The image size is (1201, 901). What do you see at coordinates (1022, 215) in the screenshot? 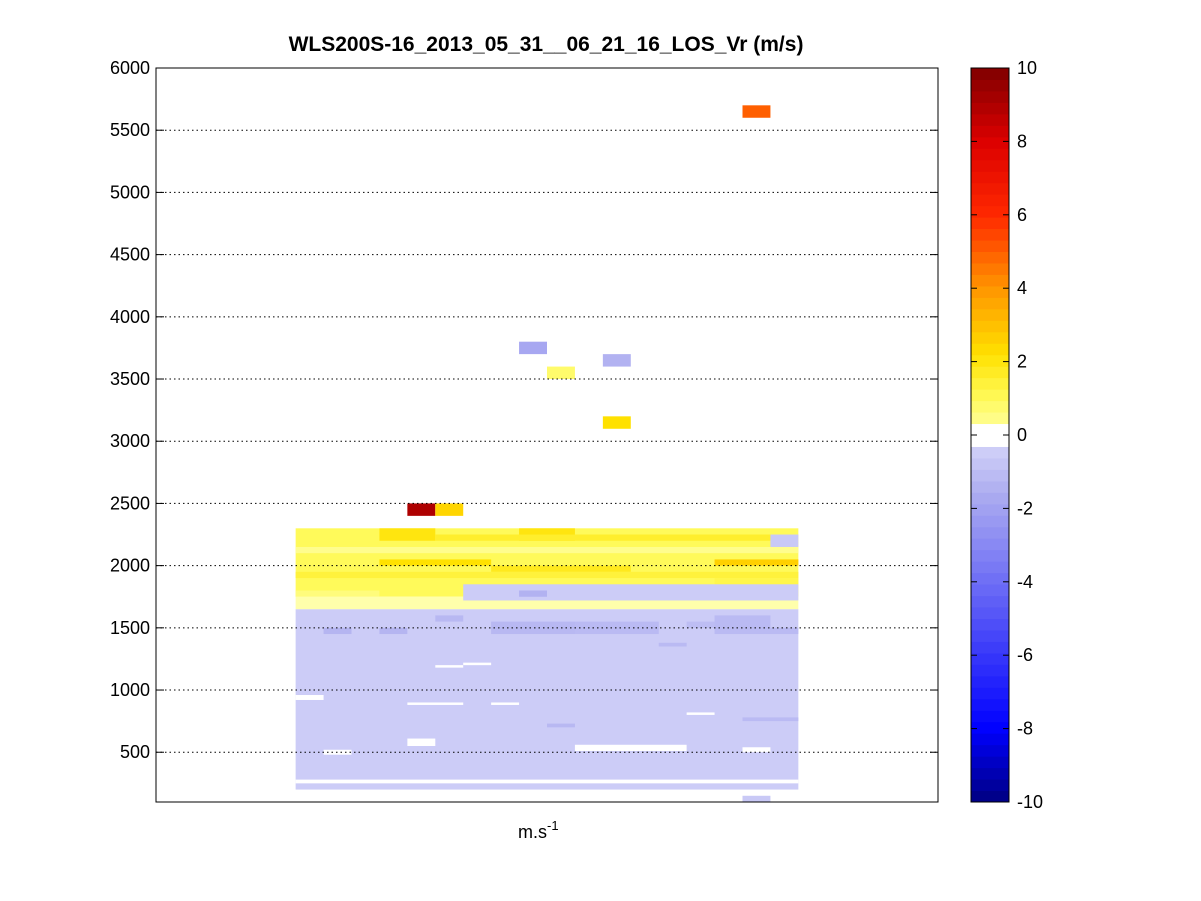
I see `colorbar-tick-label: 6` at bounding box center [1022, 215].